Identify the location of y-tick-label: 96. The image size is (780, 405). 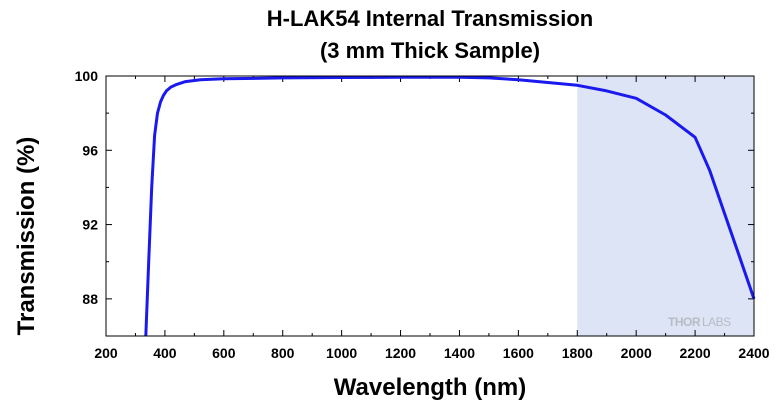
(90, 150).